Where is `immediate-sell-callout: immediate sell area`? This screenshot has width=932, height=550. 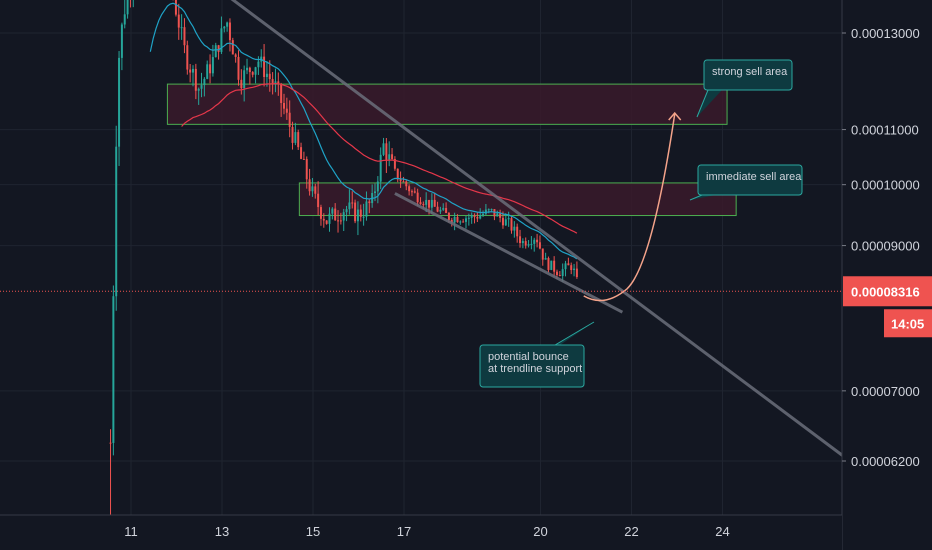 immediate-sell-callout: immediate sell area is located at coordinates (746, 182).